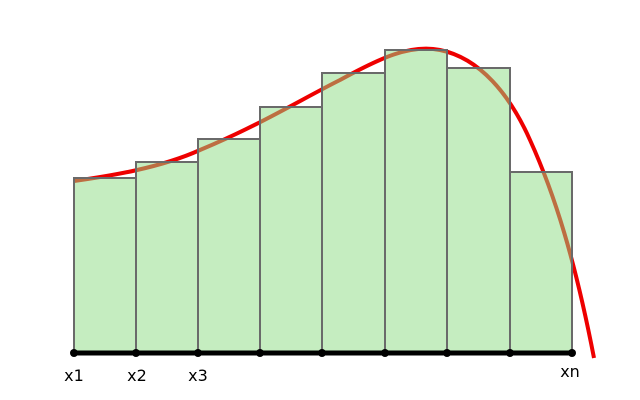 The image size is (640, 400). Describe the element at coordinates (137, 375) in the screenshot. I see `point-label: x2` at that location.